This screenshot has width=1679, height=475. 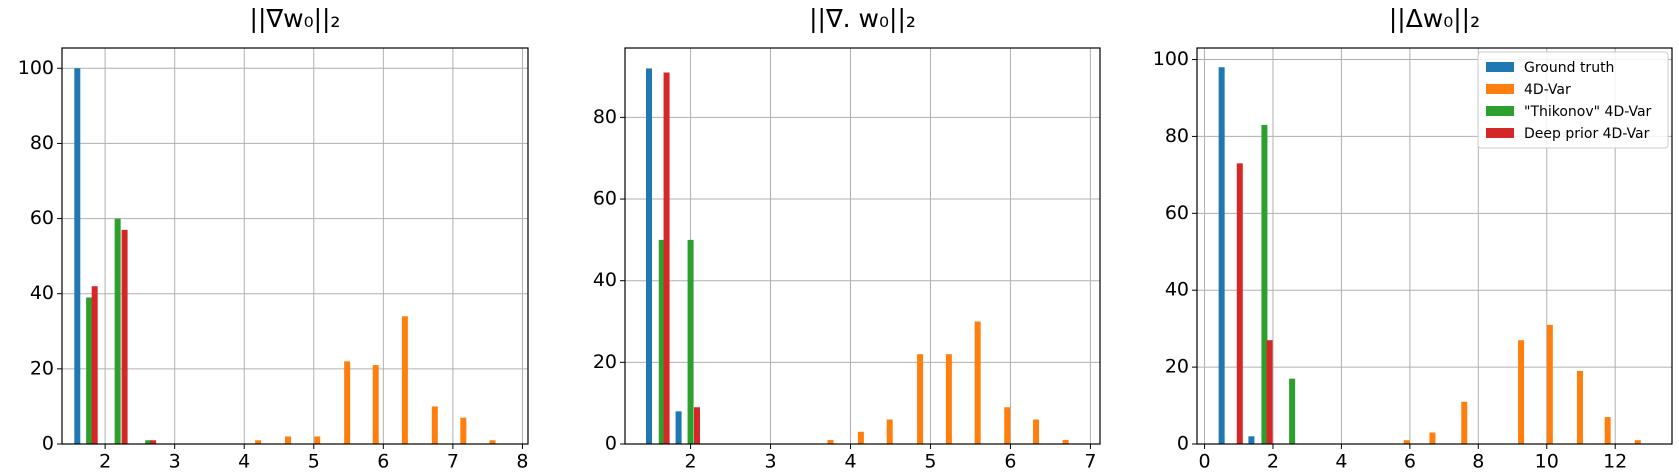 I want to click on legend-box, so click(x=1573, y=100).